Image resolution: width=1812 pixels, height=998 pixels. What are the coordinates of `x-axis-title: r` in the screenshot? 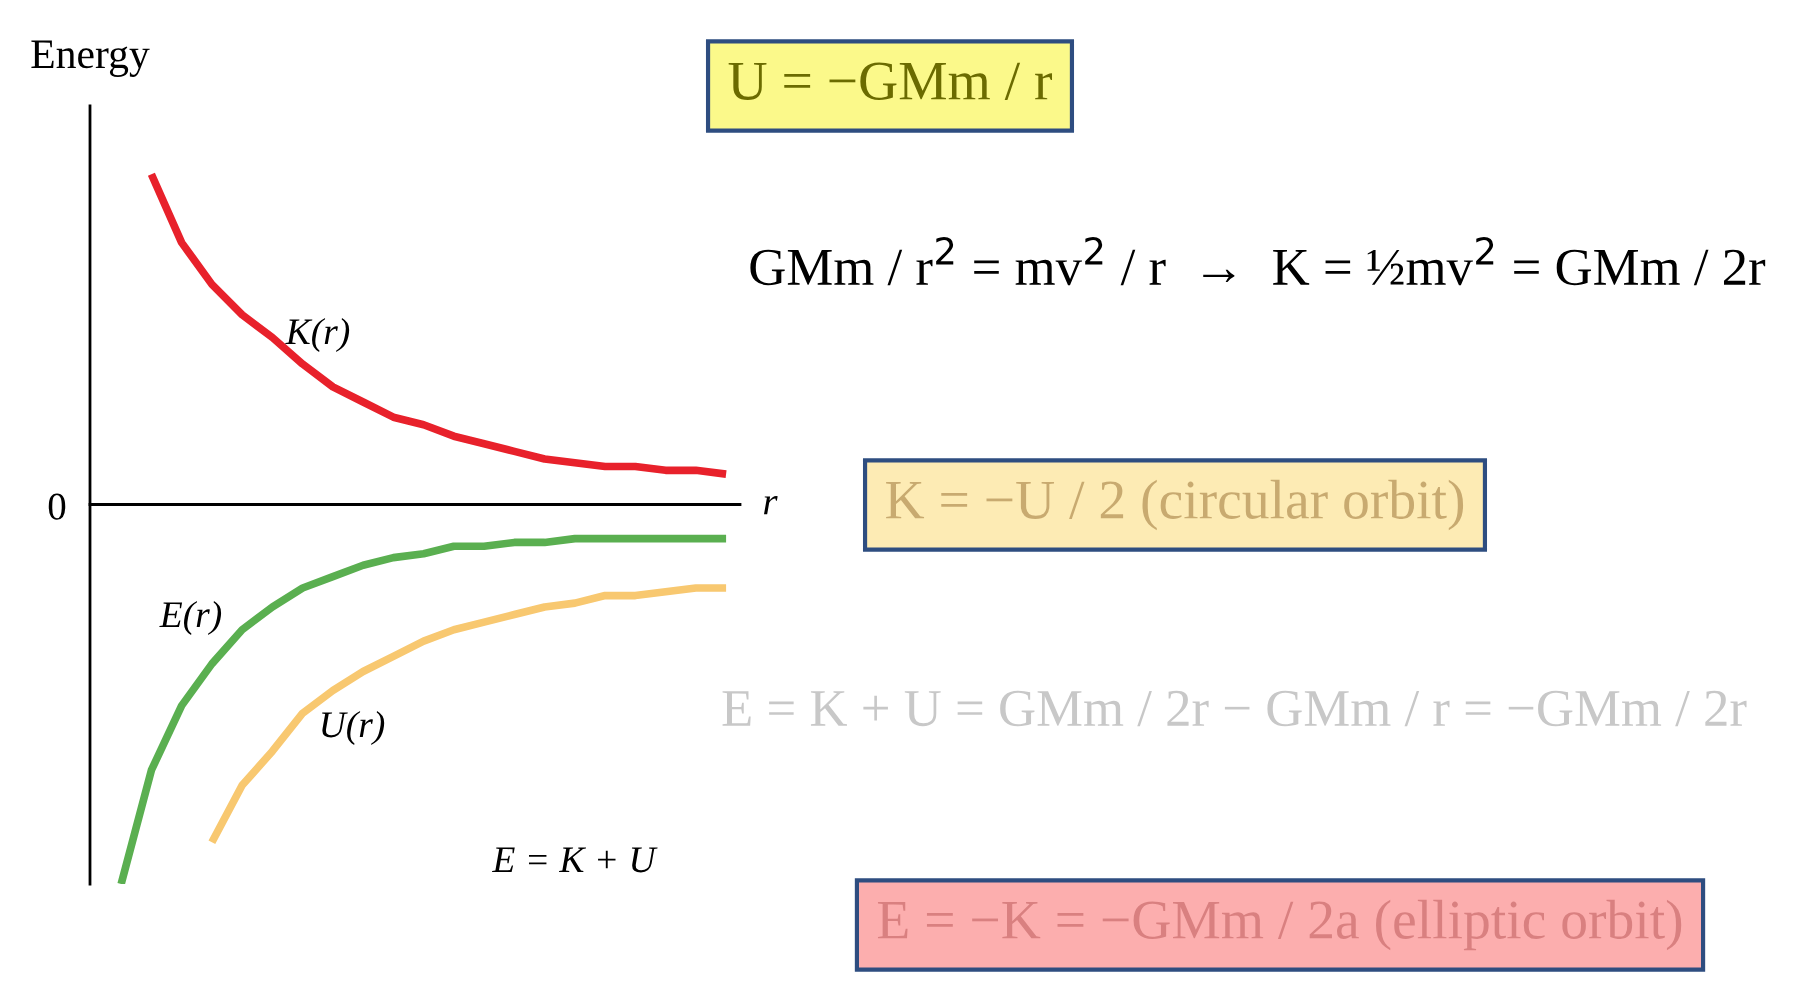 It's located at (771, 505).